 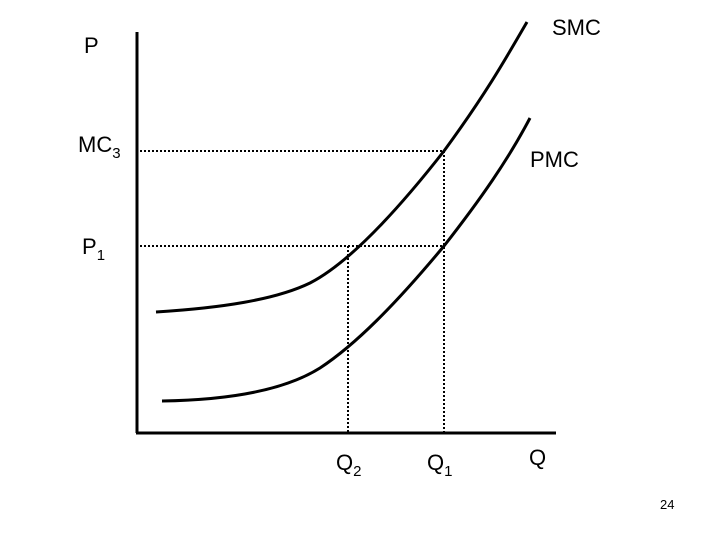 What do you see at coordinates (576, 27) in the screenshot?
I see `smc-curve-label: SMC` at bounding box center [576, 27].